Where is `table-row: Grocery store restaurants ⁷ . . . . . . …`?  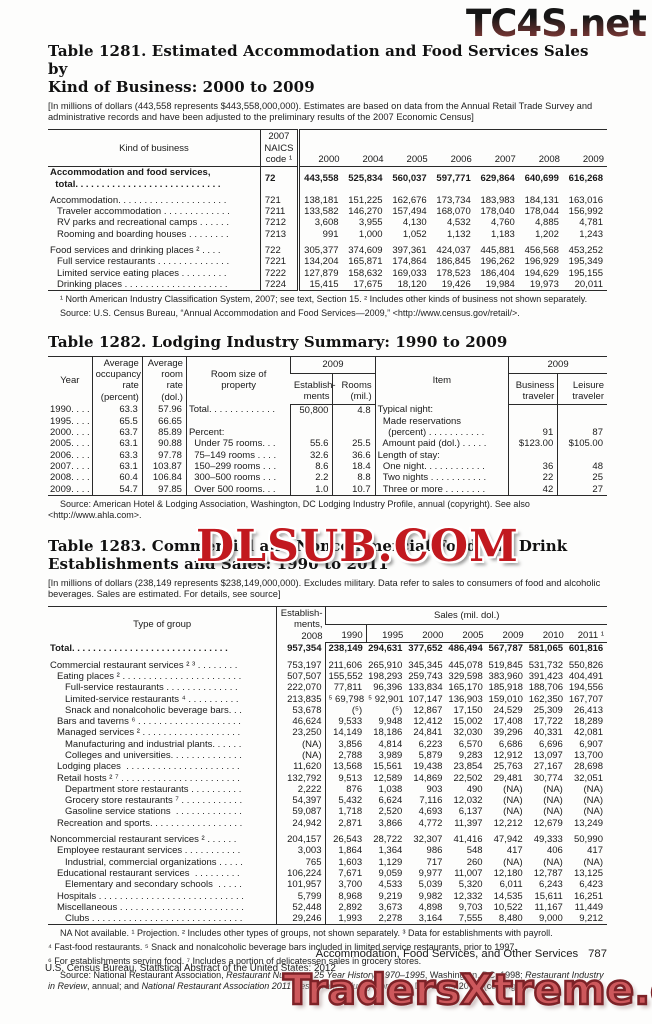
table-row: Grocery store restaurants ⁷ . . . . . . … is located at coordinates (327, 801).